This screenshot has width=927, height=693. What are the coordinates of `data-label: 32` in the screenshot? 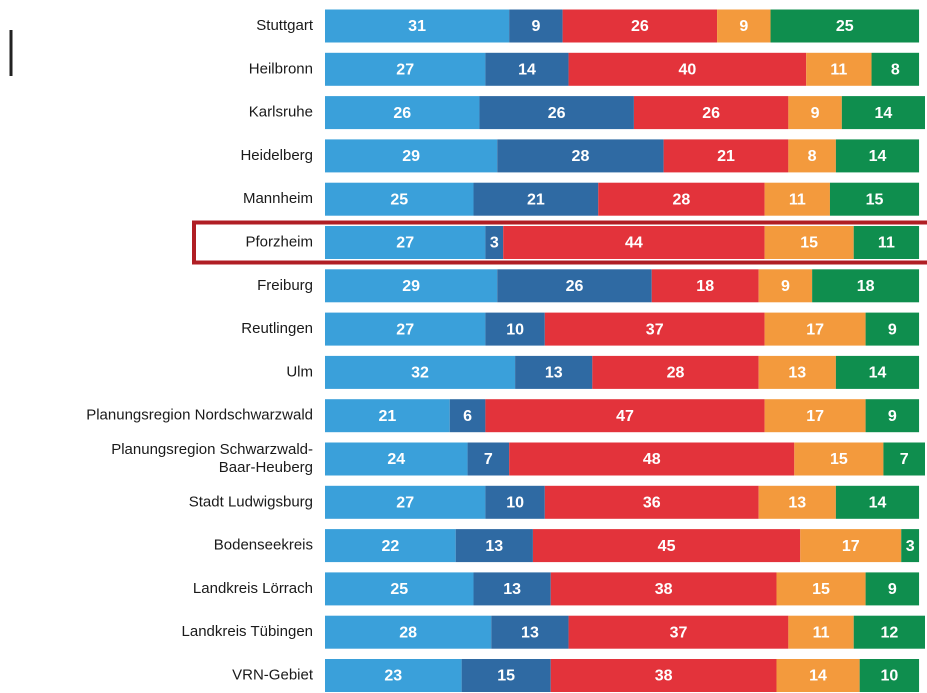 It's located at (420, 373).